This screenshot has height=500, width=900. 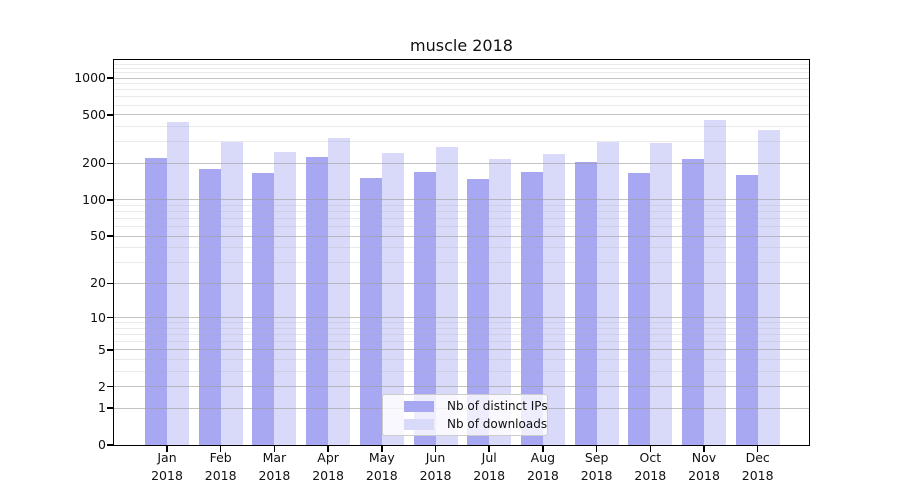 I want to click on legend-swatch-distinct-ips, so click(x=419, y=406).